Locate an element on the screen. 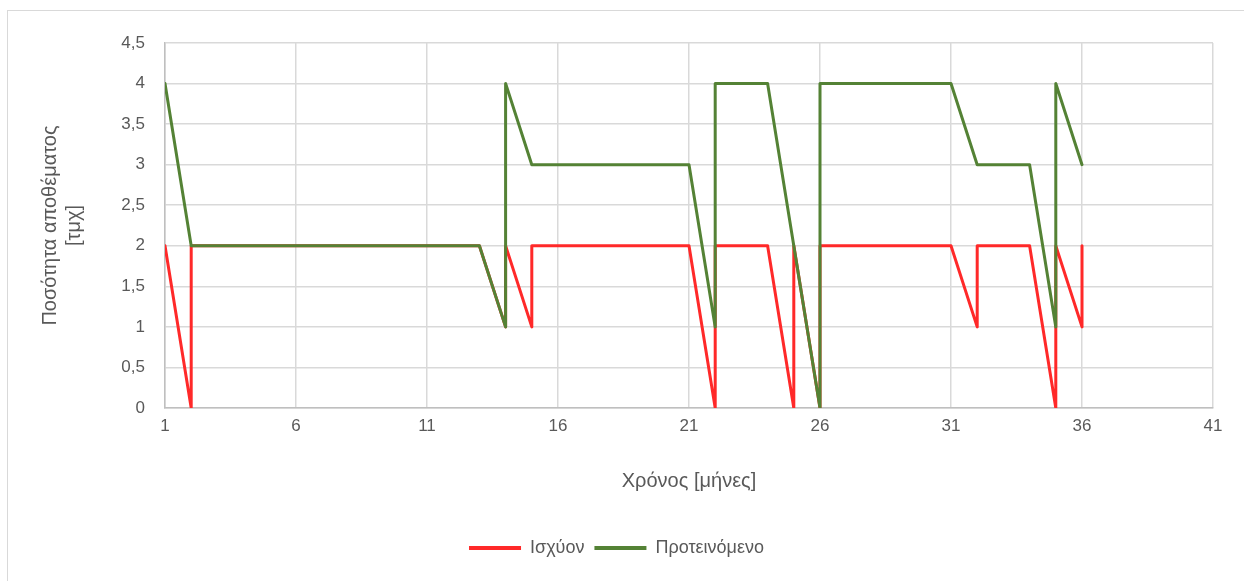 This screenshot has width=1244, height=581. y-tick-label: 4,5 is located at coordinates (133, 42).